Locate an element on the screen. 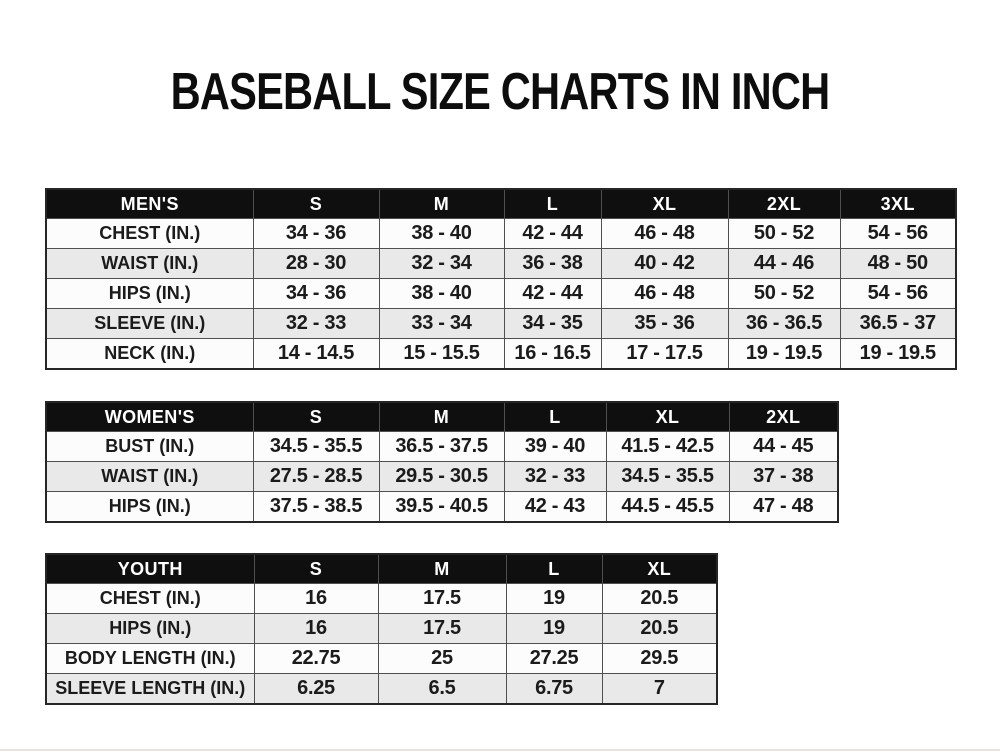  size-value-cell: 14 - 14.5 is located at coordinates (316, 354).